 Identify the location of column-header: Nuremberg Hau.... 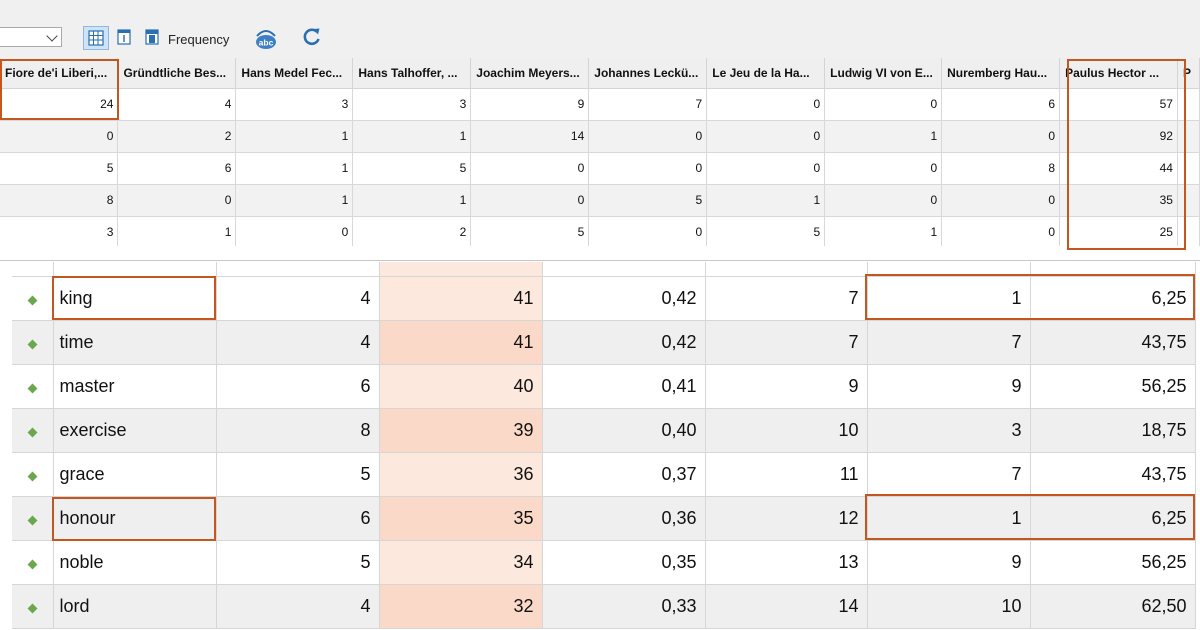
(1001, 73).